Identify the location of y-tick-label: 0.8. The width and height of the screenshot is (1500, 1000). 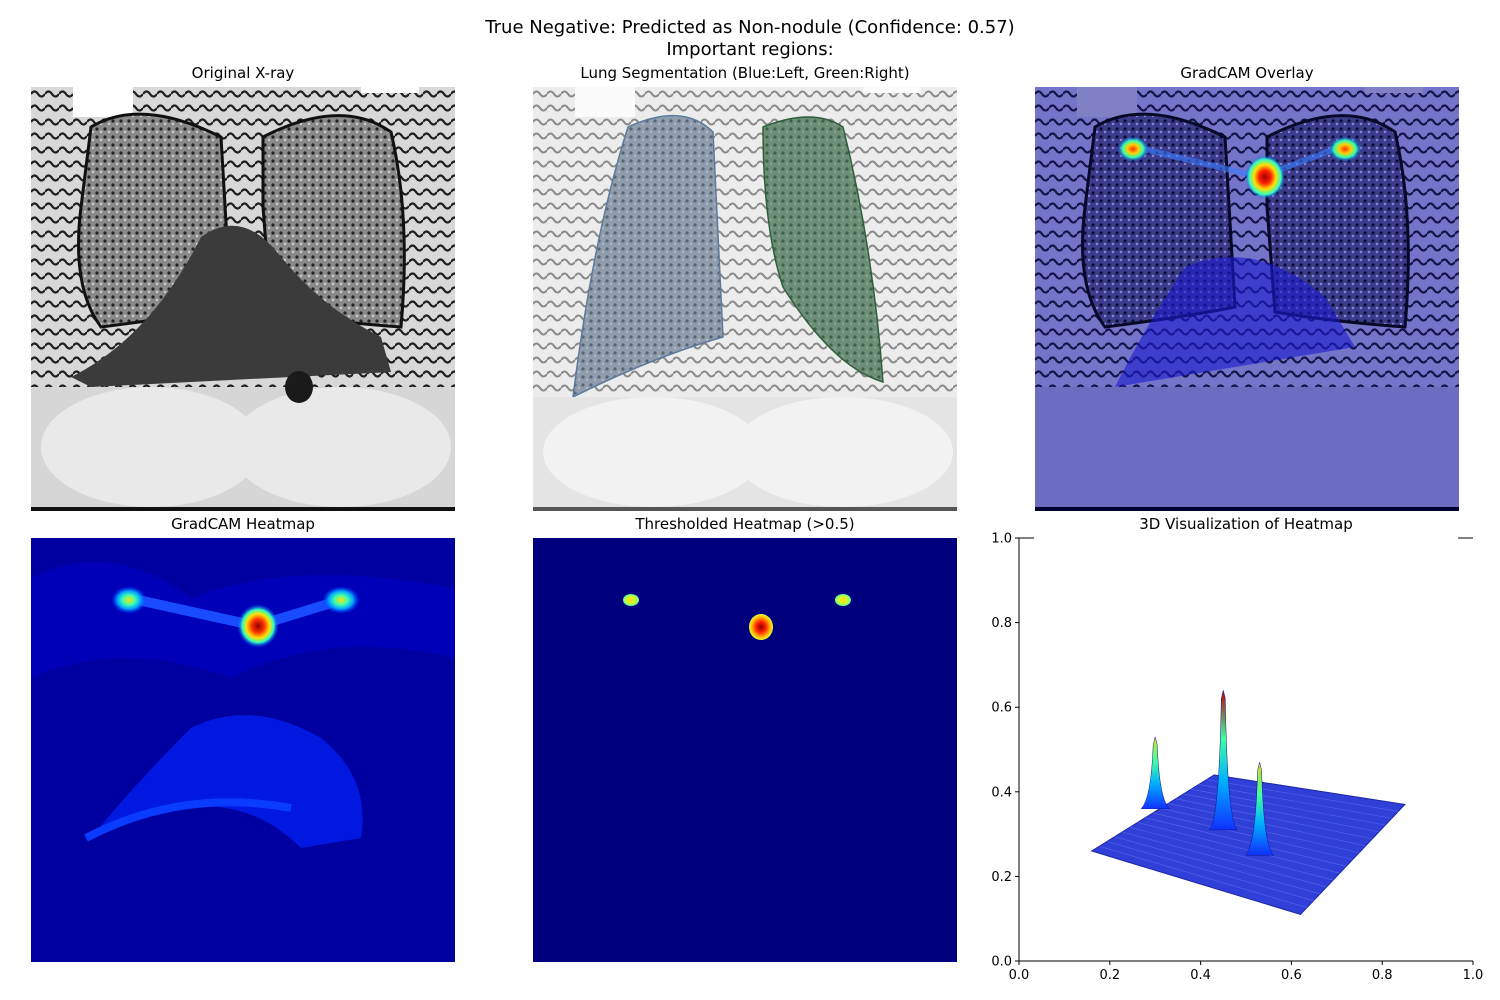
(1001, 623).